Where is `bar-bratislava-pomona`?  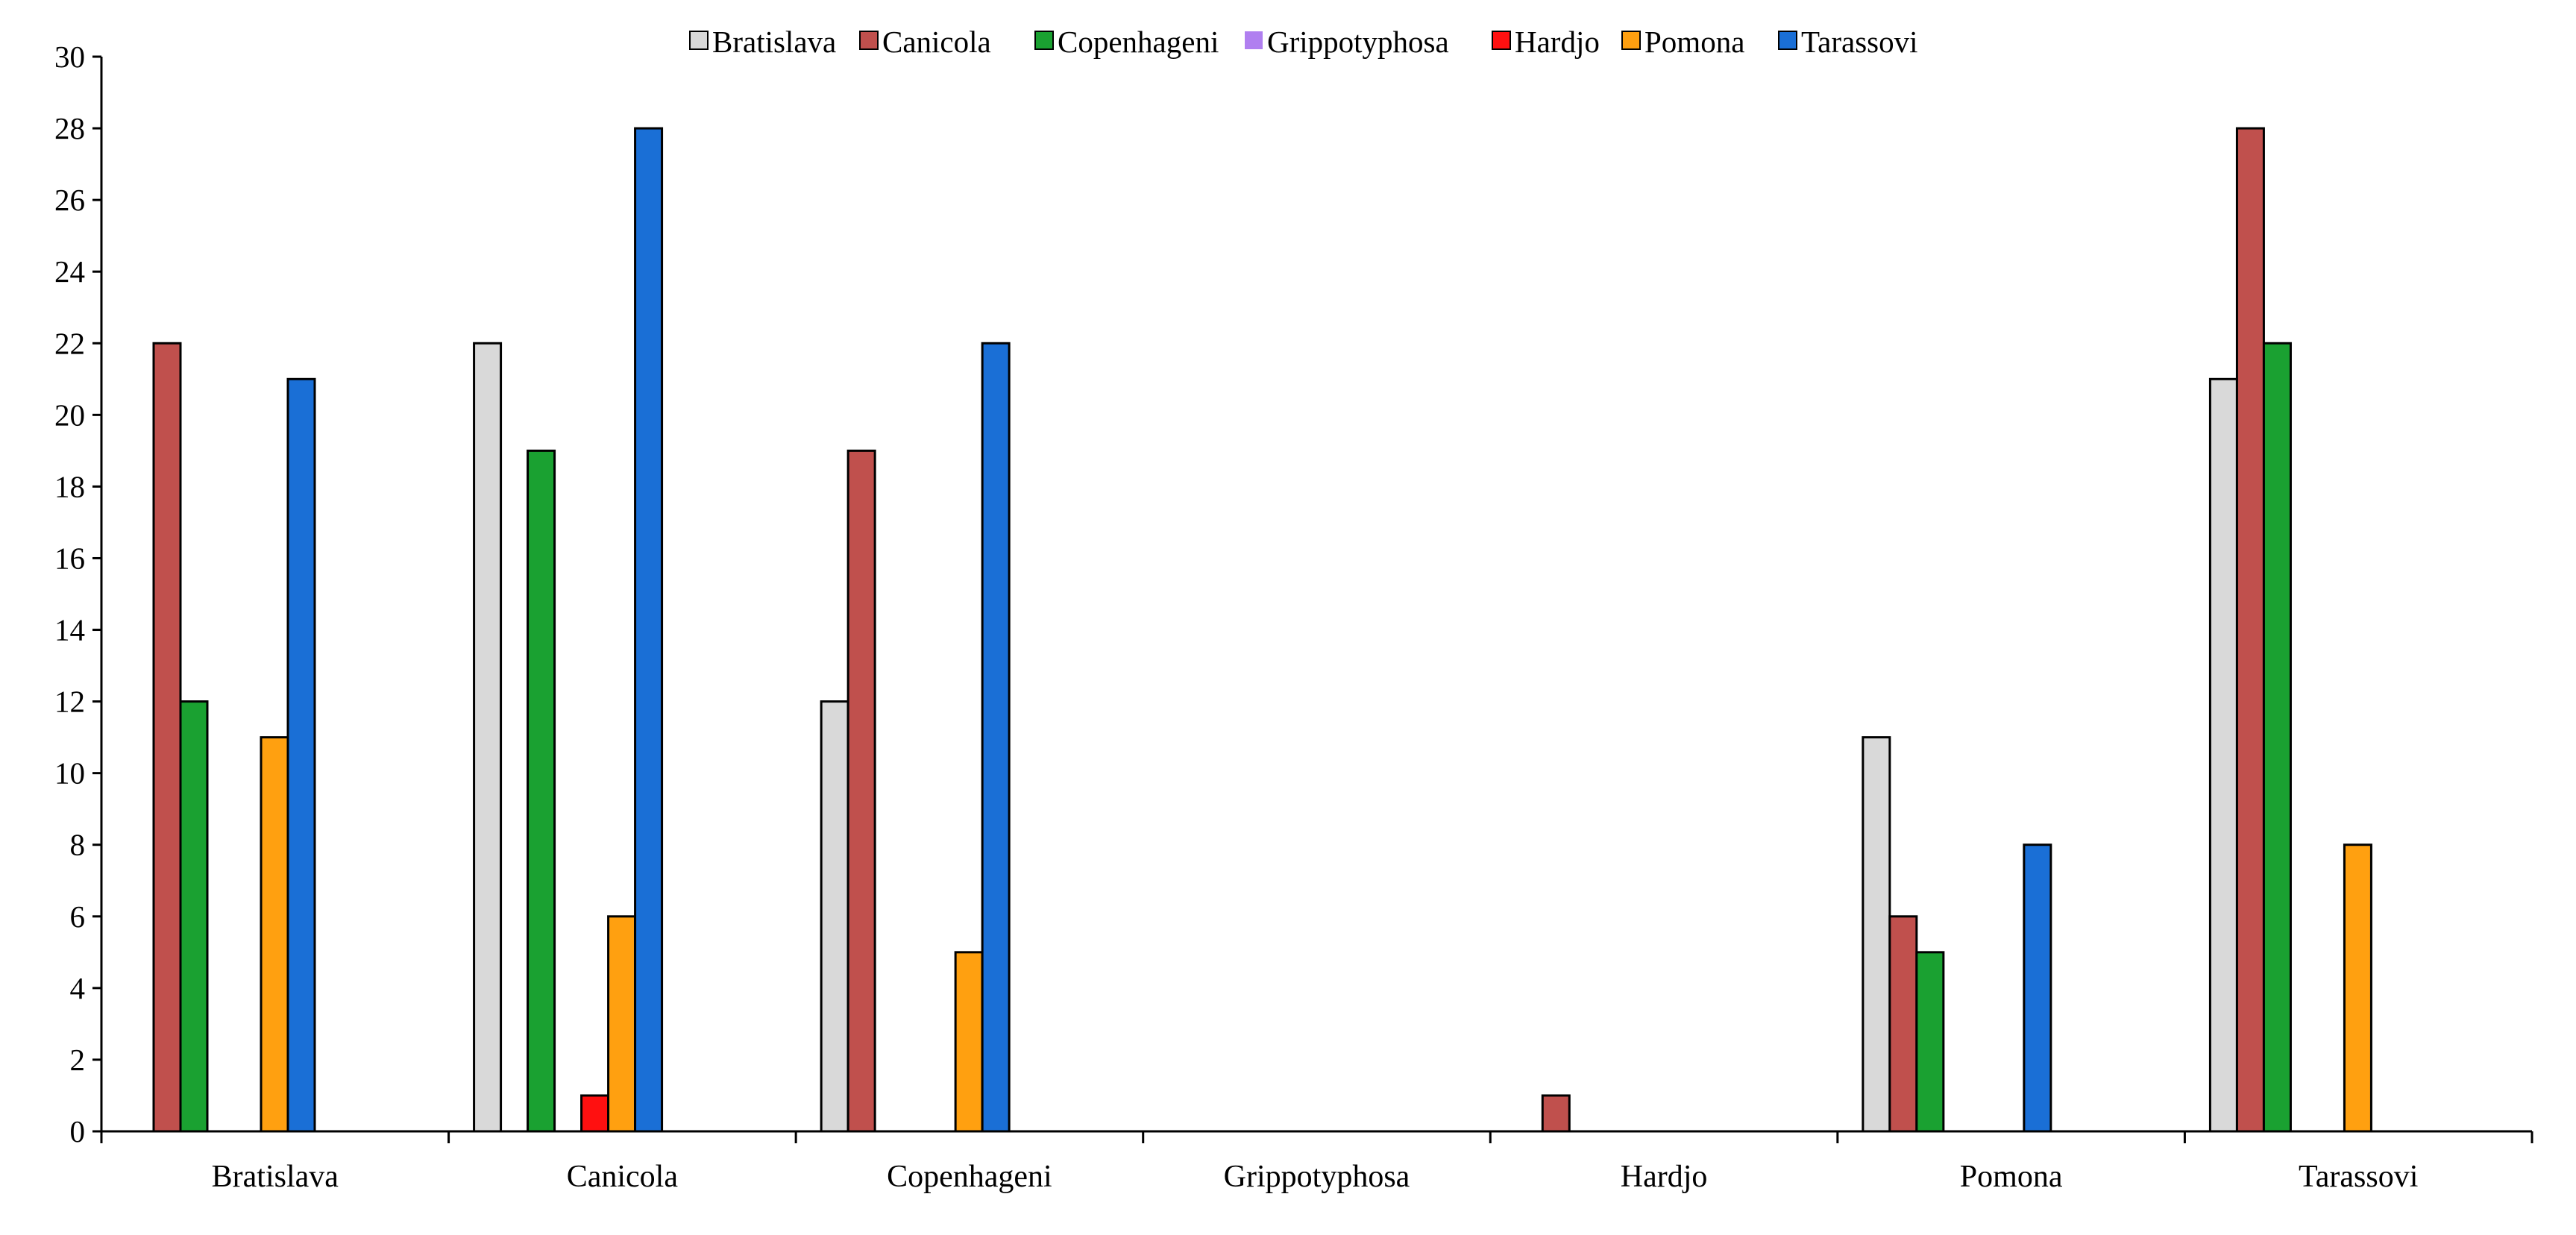
bar-bratislava-pomona is located at coordinates (275, 934).